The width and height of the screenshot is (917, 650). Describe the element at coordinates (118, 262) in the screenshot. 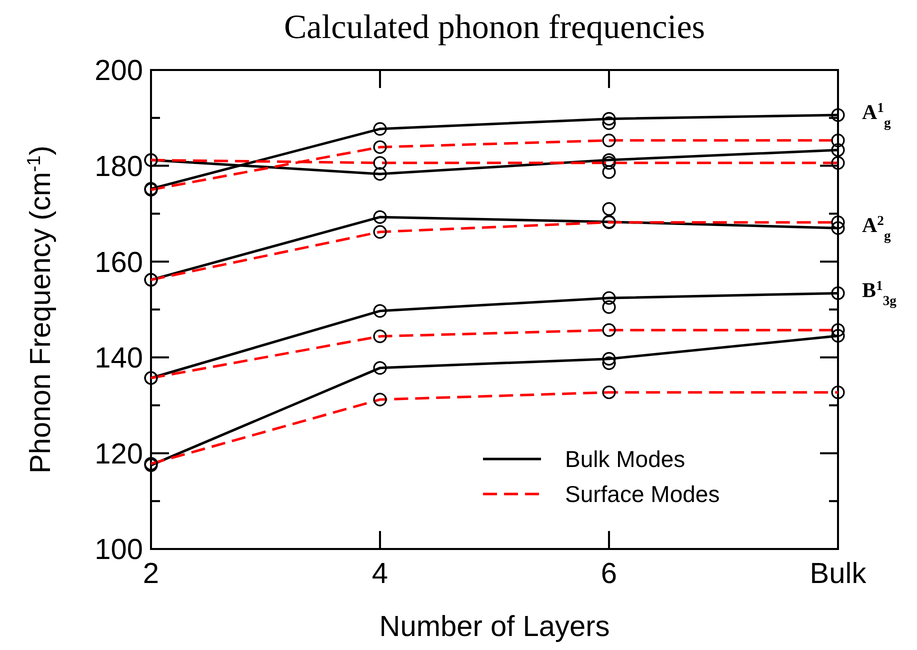

I see `y-tick-label: 160` at that location.